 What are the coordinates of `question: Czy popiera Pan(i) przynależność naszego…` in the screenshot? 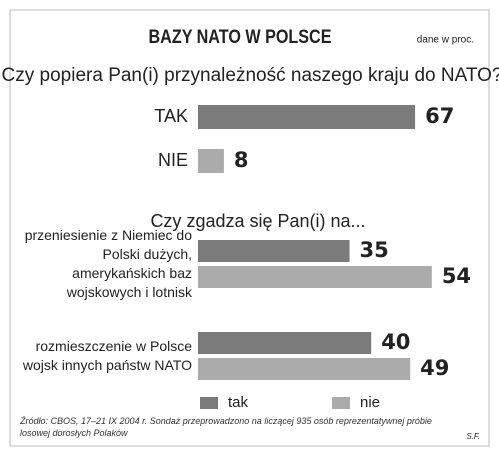 It's located at (250, 75).